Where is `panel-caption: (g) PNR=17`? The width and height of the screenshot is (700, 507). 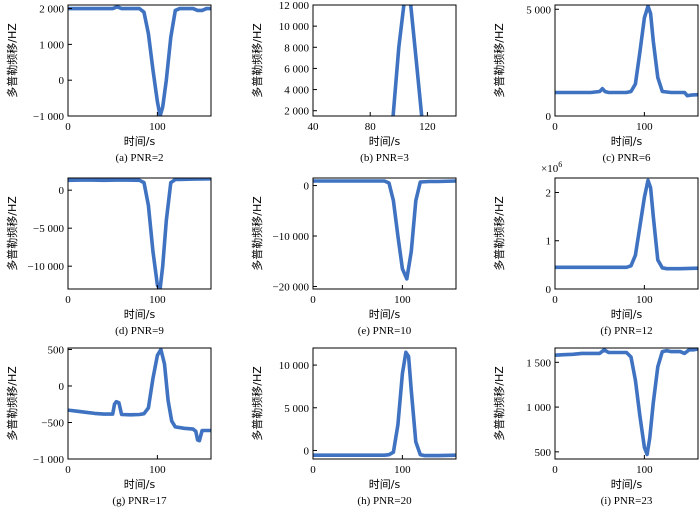 panel-caption: (g) PNR=17 is located at coordinates (139, 501).